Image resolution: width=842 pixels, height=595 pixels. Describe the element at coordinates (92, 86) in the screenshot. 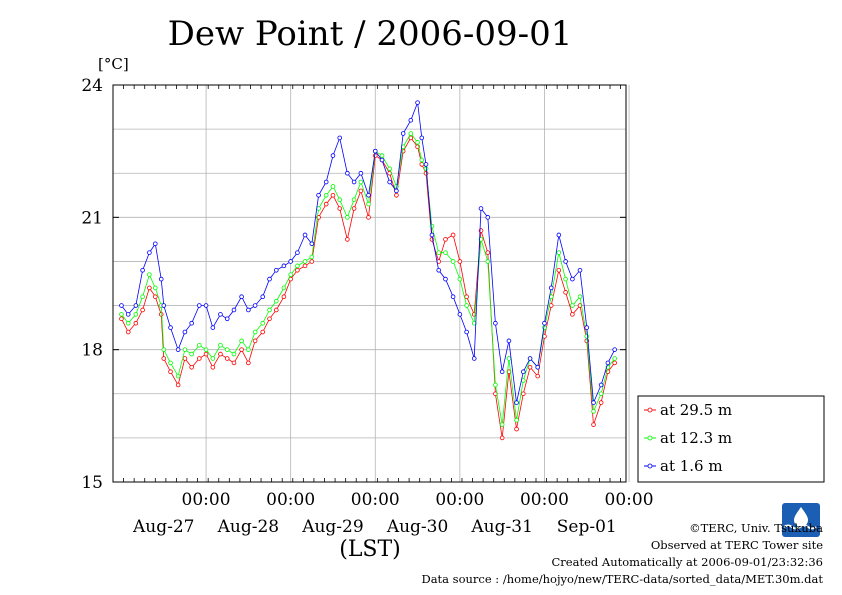

I see `y-tick-label: 24` at that location.